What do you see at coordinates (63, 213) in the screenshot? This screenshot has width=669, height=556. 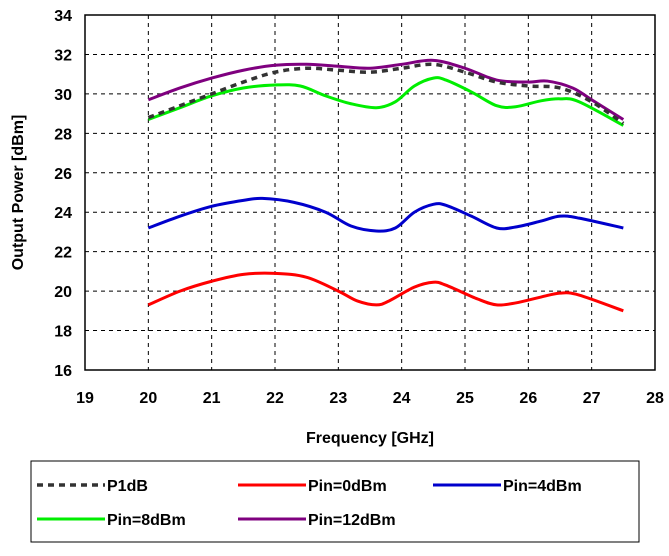 I see `y-tick-label: 24` at bounding box center [63, 213].